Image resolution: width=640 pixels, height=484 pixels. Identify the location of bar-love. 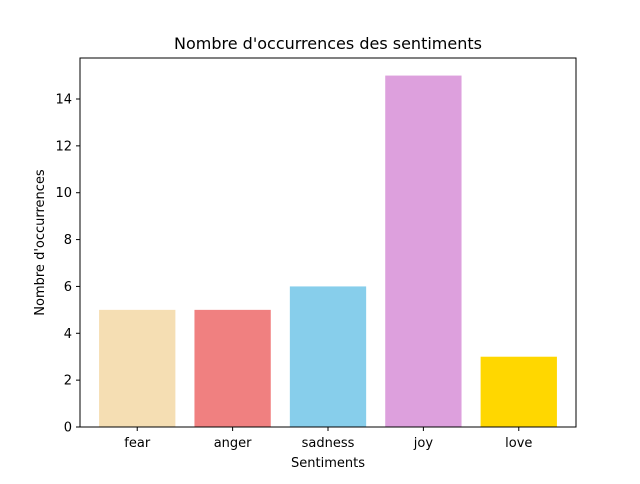
(518, 391).